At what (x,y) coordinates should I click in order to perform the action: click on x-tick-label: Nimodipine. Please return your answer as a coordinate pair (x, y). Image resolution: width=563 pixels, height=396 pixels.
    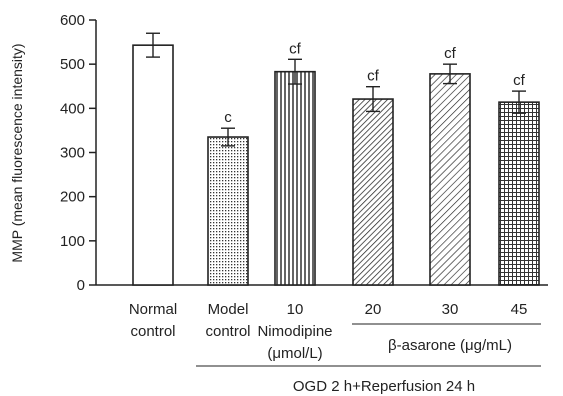
    Looking at the image, I should click on (294, 331).